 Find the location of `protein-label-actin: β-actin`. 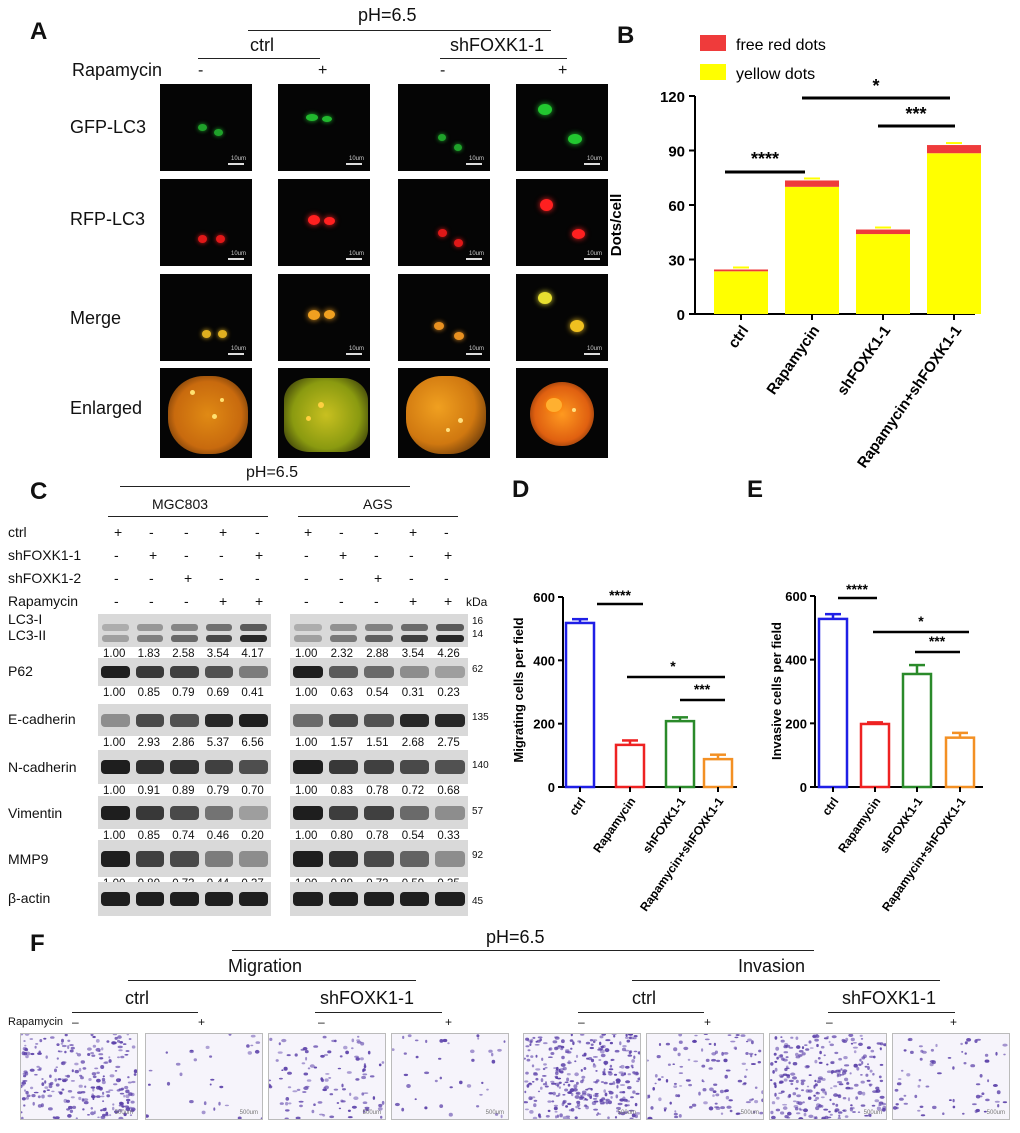

protein-label-actin: β-actin is located at coordinates (29, 898).